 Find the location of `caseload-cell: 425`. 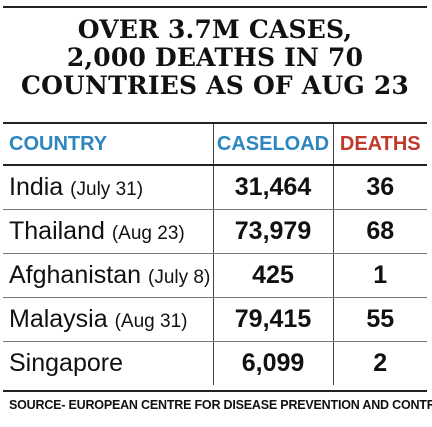

caseload-cell: 425 is located at coordinates (273, 275).